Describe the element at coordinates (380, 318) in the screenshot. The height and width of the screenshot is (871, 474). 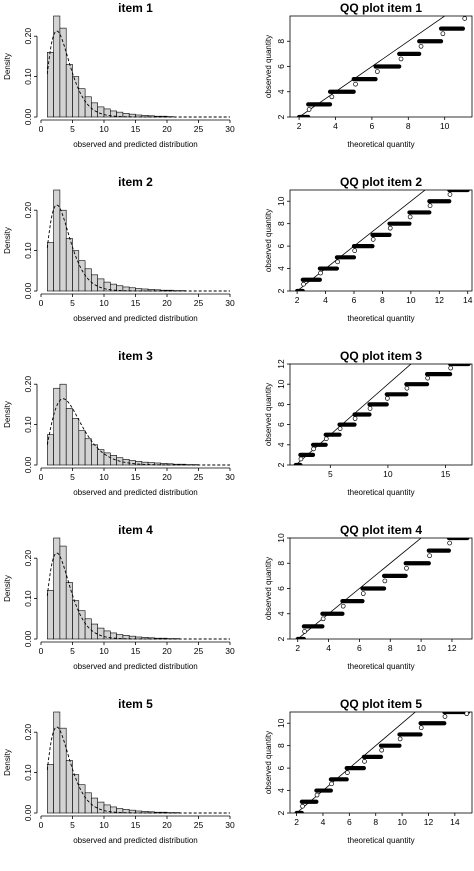
I see `x-axis-label: theoretical quantity` at that location.